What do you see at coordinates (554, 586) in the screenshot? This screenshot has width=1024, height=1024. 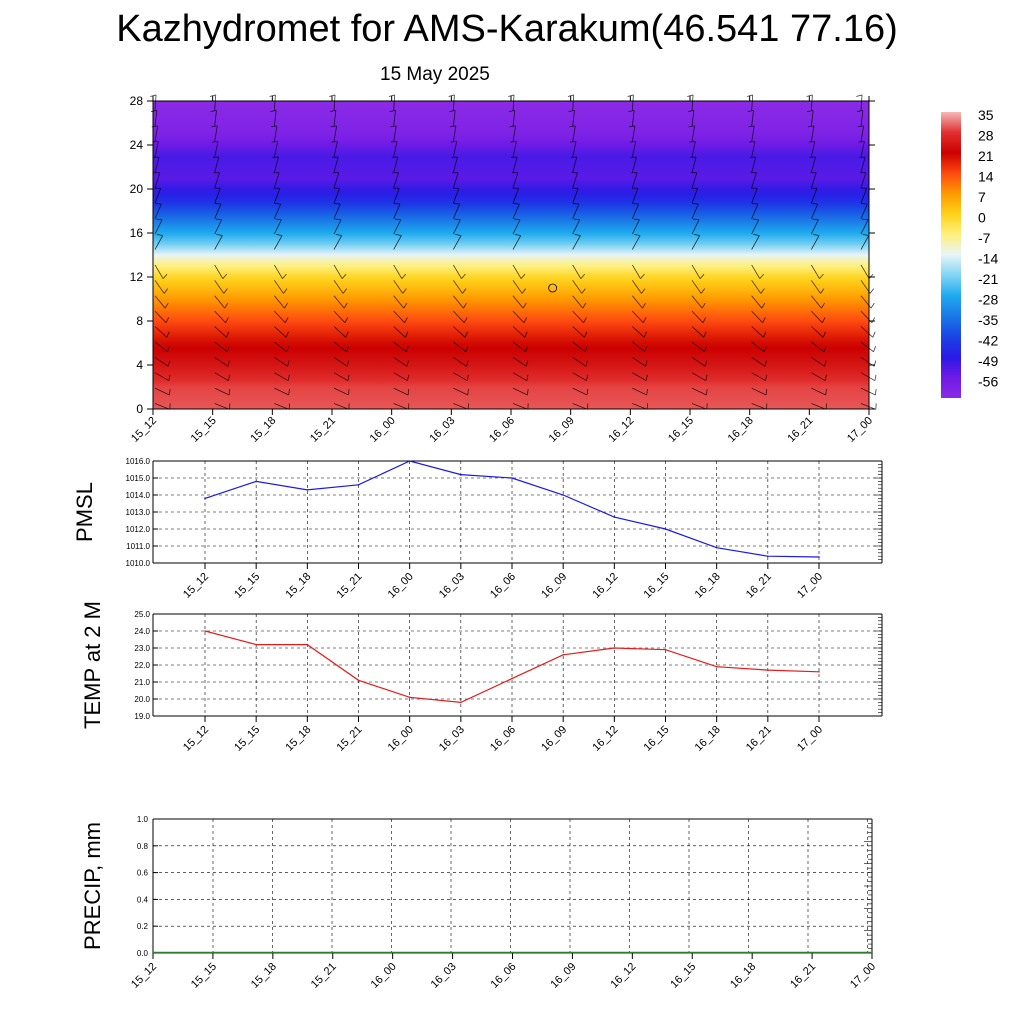 I see `x-tick-label: 16_09` at bounding box center [554, 586].